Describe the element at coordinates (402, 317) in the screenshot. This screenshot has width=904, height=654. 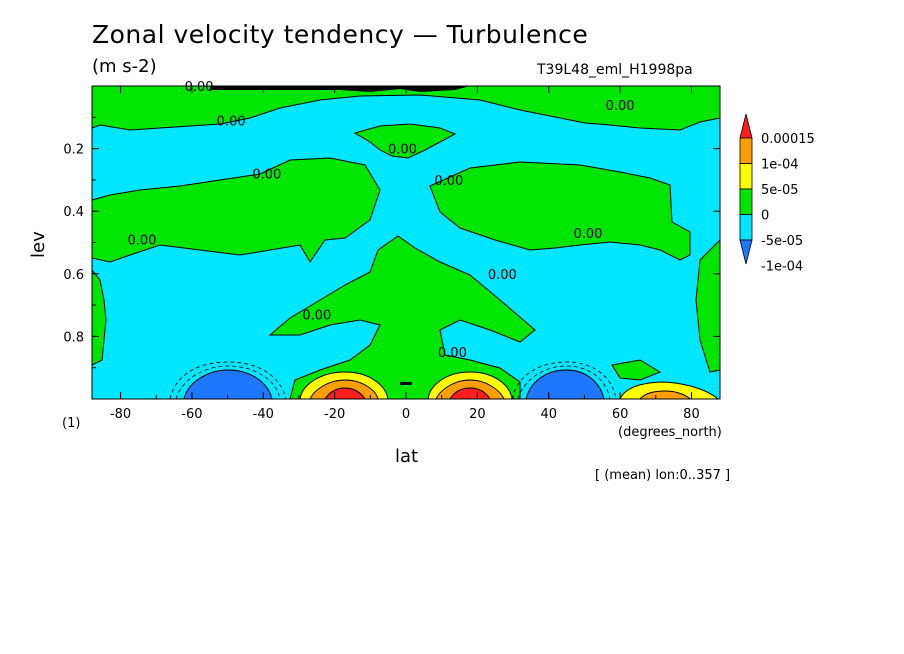
I see `region-lower-tropics` at that location.